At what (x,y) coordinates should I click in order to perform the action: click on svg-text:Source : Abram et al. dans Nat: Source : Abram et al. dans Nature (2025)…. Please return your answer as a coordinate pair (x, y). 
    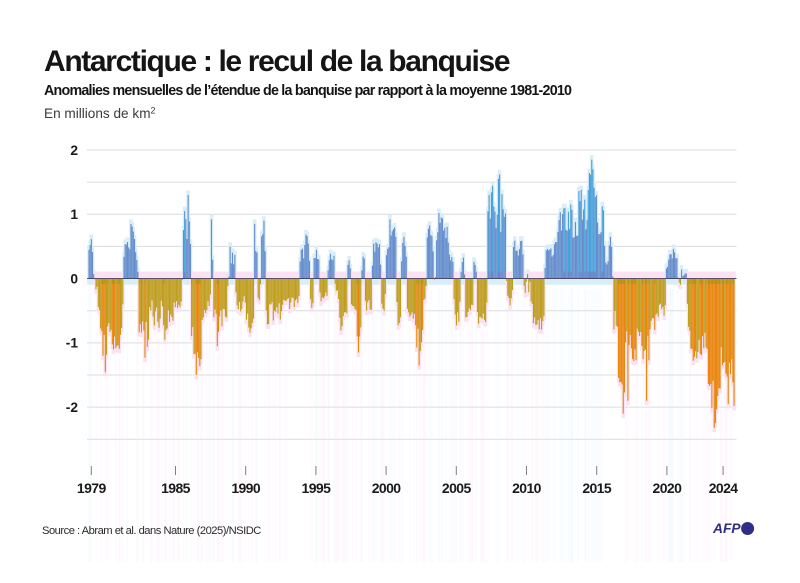
    Looking at the image, I should click on (151, 531).